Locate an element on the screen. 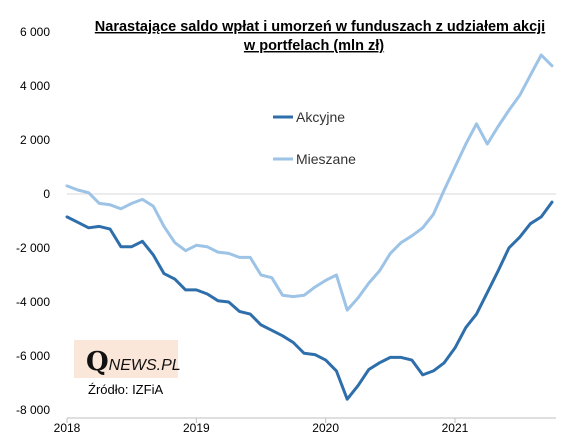 The image size is (585, 448). logo-text: QNEWS.PL is located at coordinates (133, 362).